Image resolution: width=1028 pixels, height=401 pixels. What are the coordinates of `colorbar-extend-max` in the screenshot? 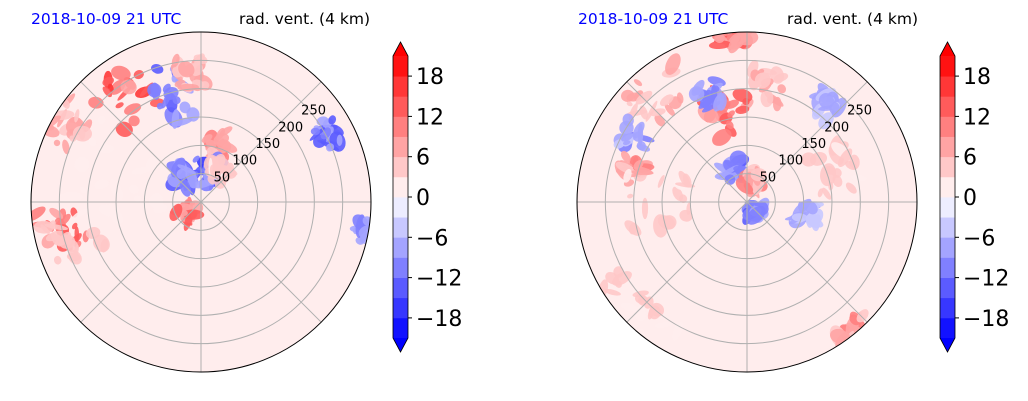 It's located at (947, 49).